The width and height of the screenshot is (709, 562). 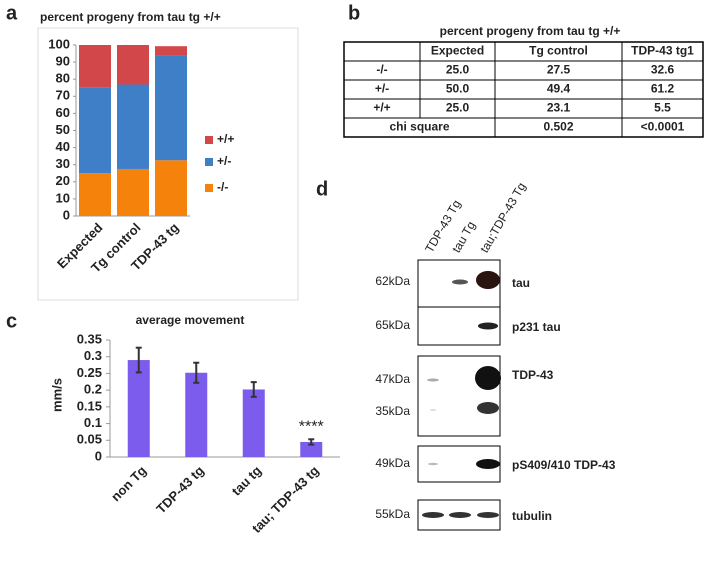 I want to click on table-header: Expected, so click(x=457, y=51).